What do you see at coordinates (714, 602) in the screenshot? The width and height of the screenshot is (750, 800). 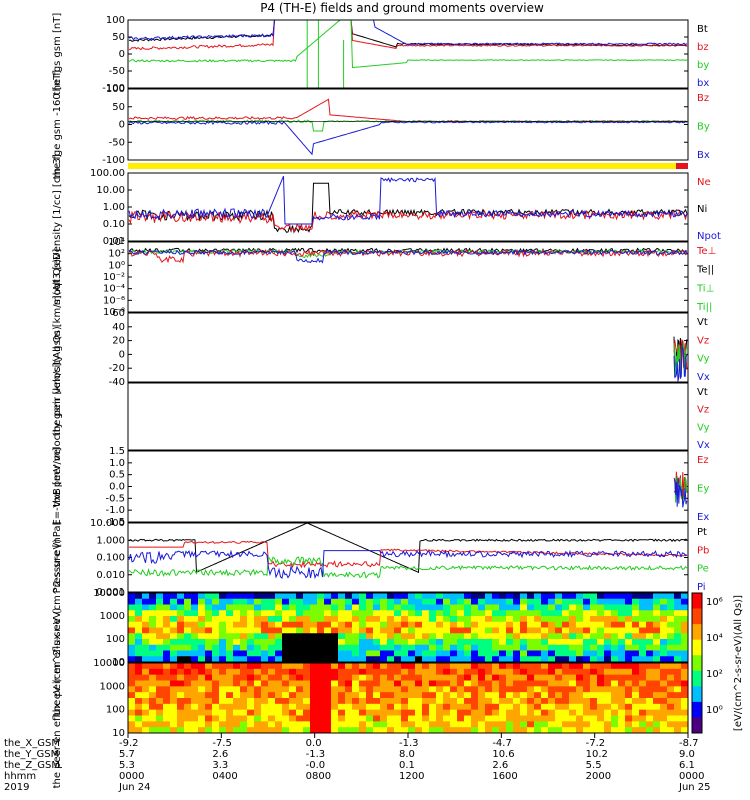 I see `colorbar-tick: 10⁶` at bounding box center [714, 602].